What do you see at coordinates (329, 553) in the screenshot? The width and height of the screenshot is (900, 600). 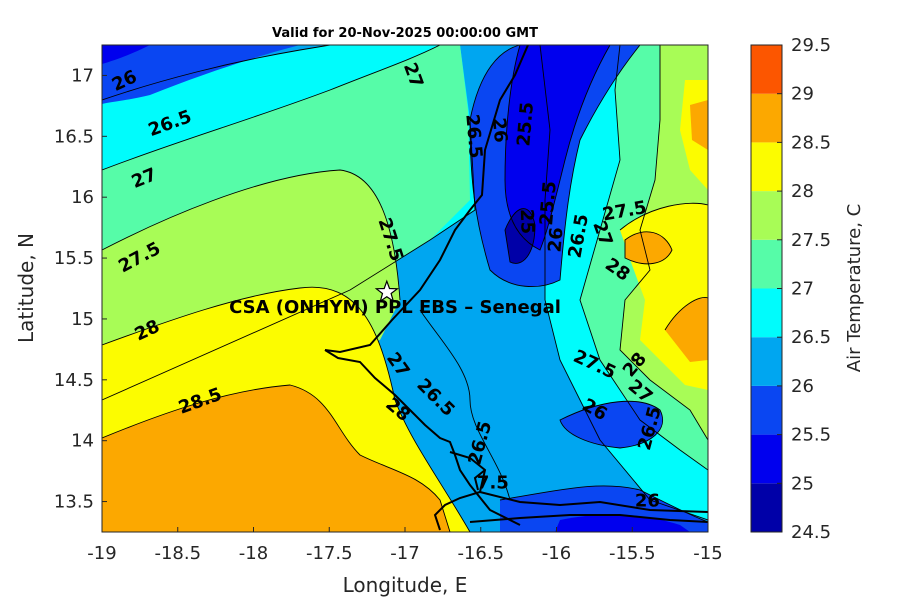 I see `x-tick-label: -17.5` at bounding box center [329, 553].